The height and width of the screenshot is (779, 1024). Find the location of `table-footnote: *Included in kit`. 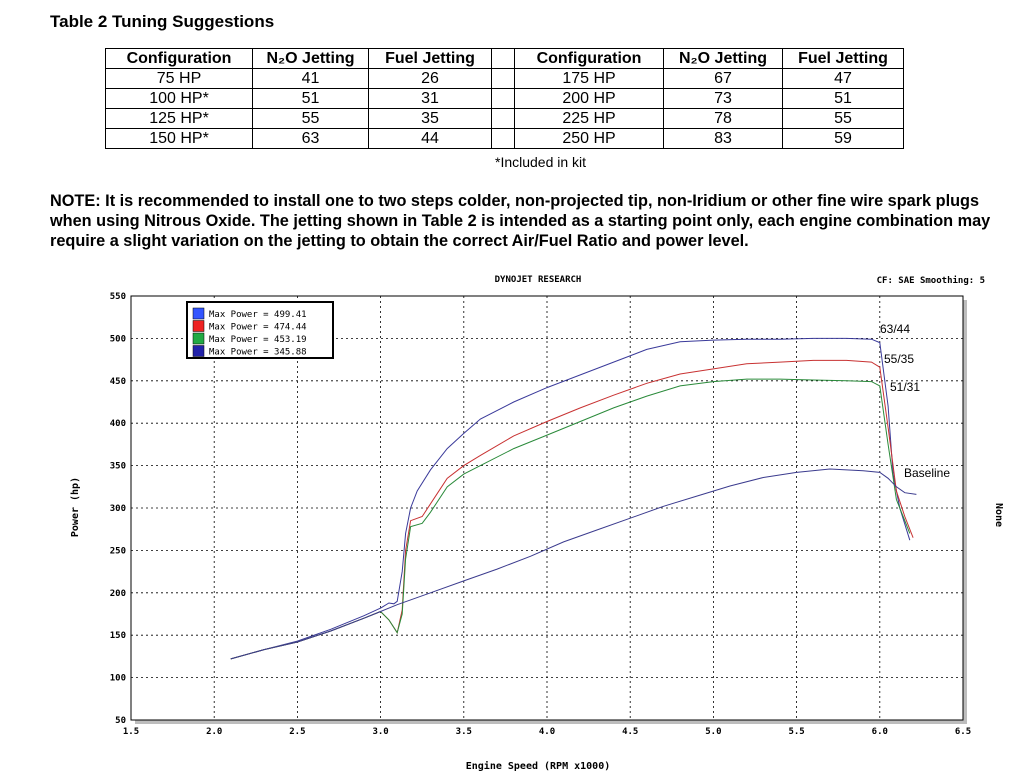

table-footnote: *Included in kit is located at coordinates (541, 162).